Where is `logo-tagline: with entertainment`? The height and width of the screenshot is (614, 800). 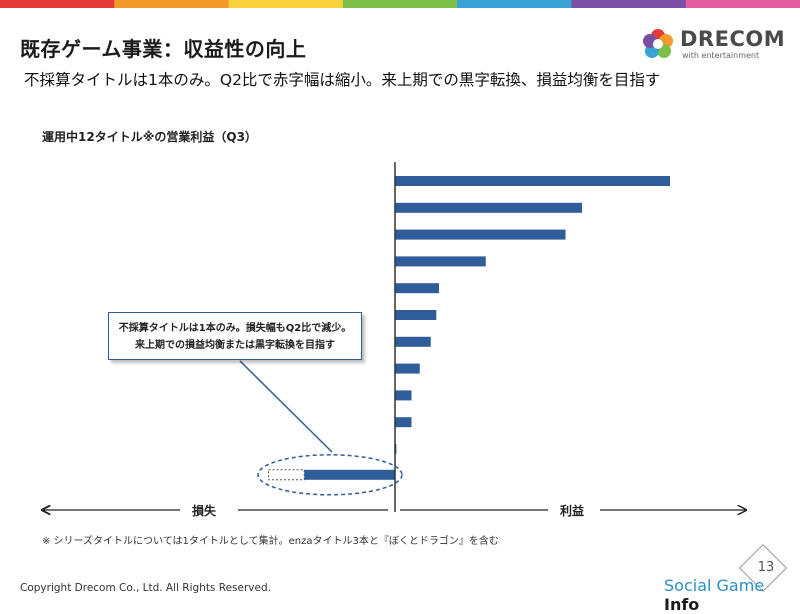
logo-tagline: with entertainment is located at coordinates (721, 55).